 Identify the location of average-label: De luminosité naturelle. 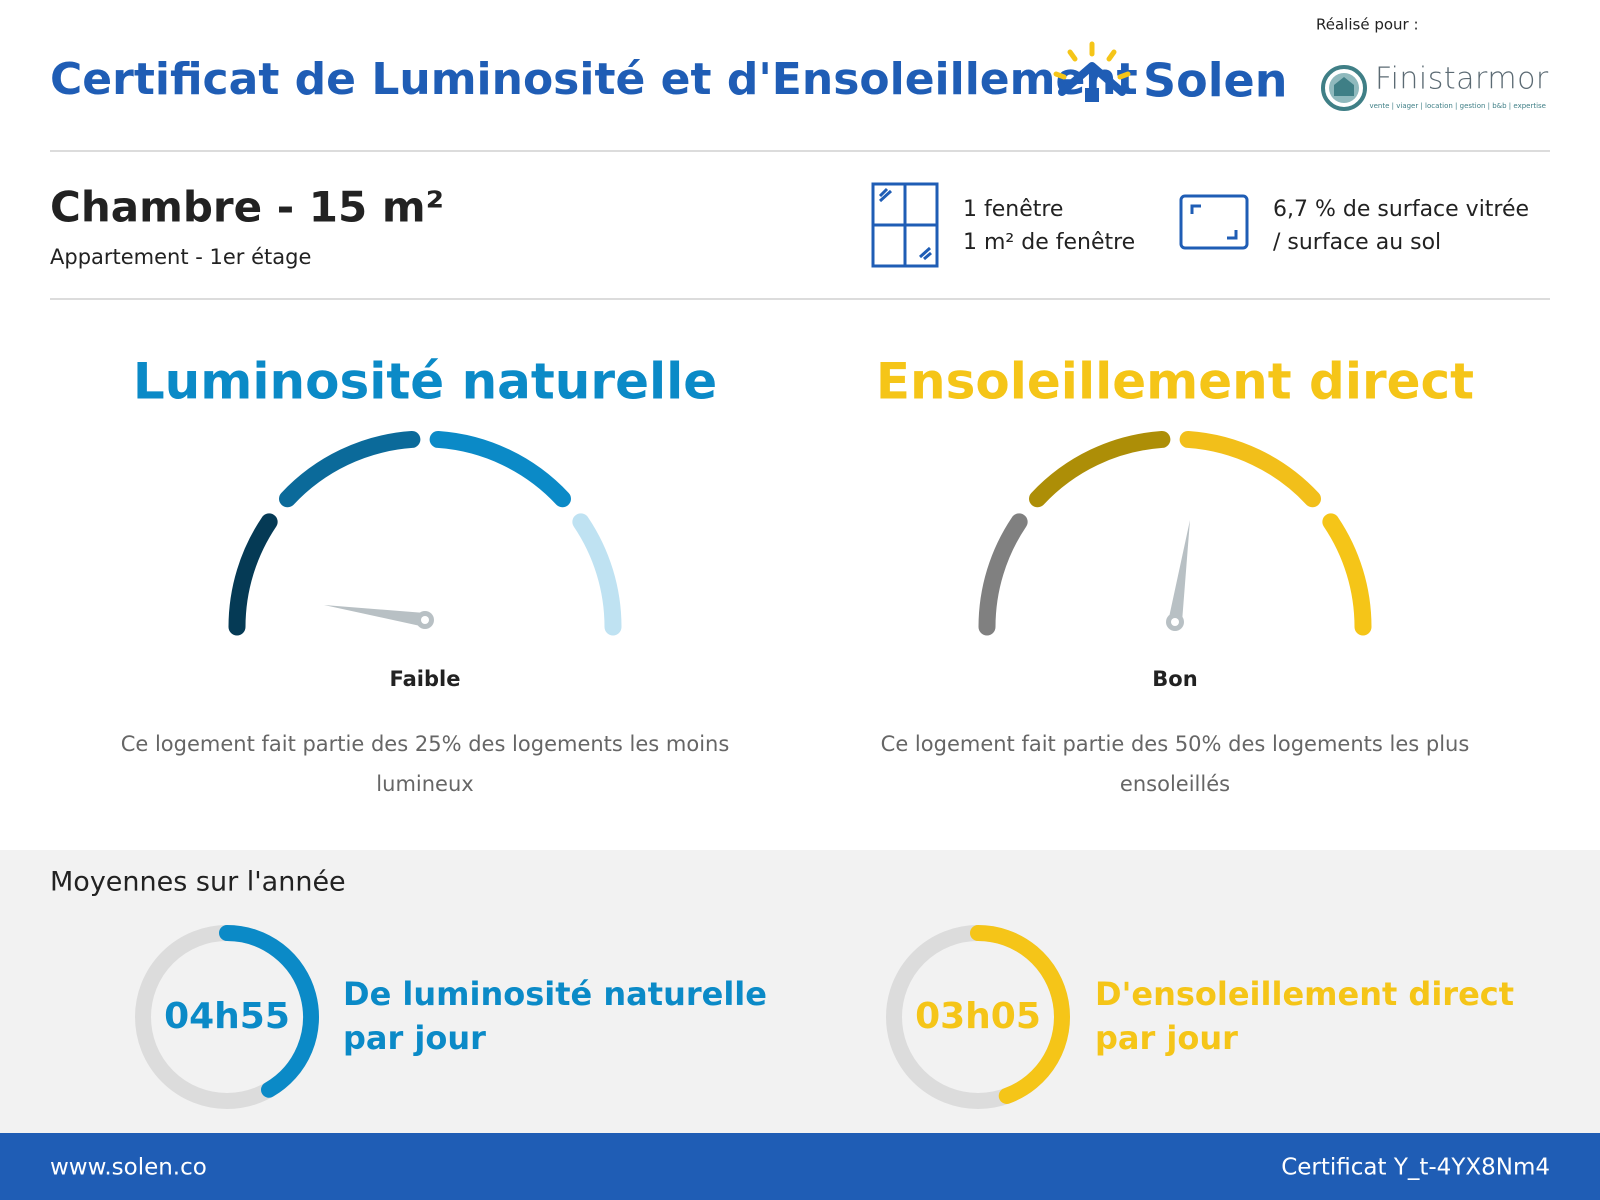
(555, 994).